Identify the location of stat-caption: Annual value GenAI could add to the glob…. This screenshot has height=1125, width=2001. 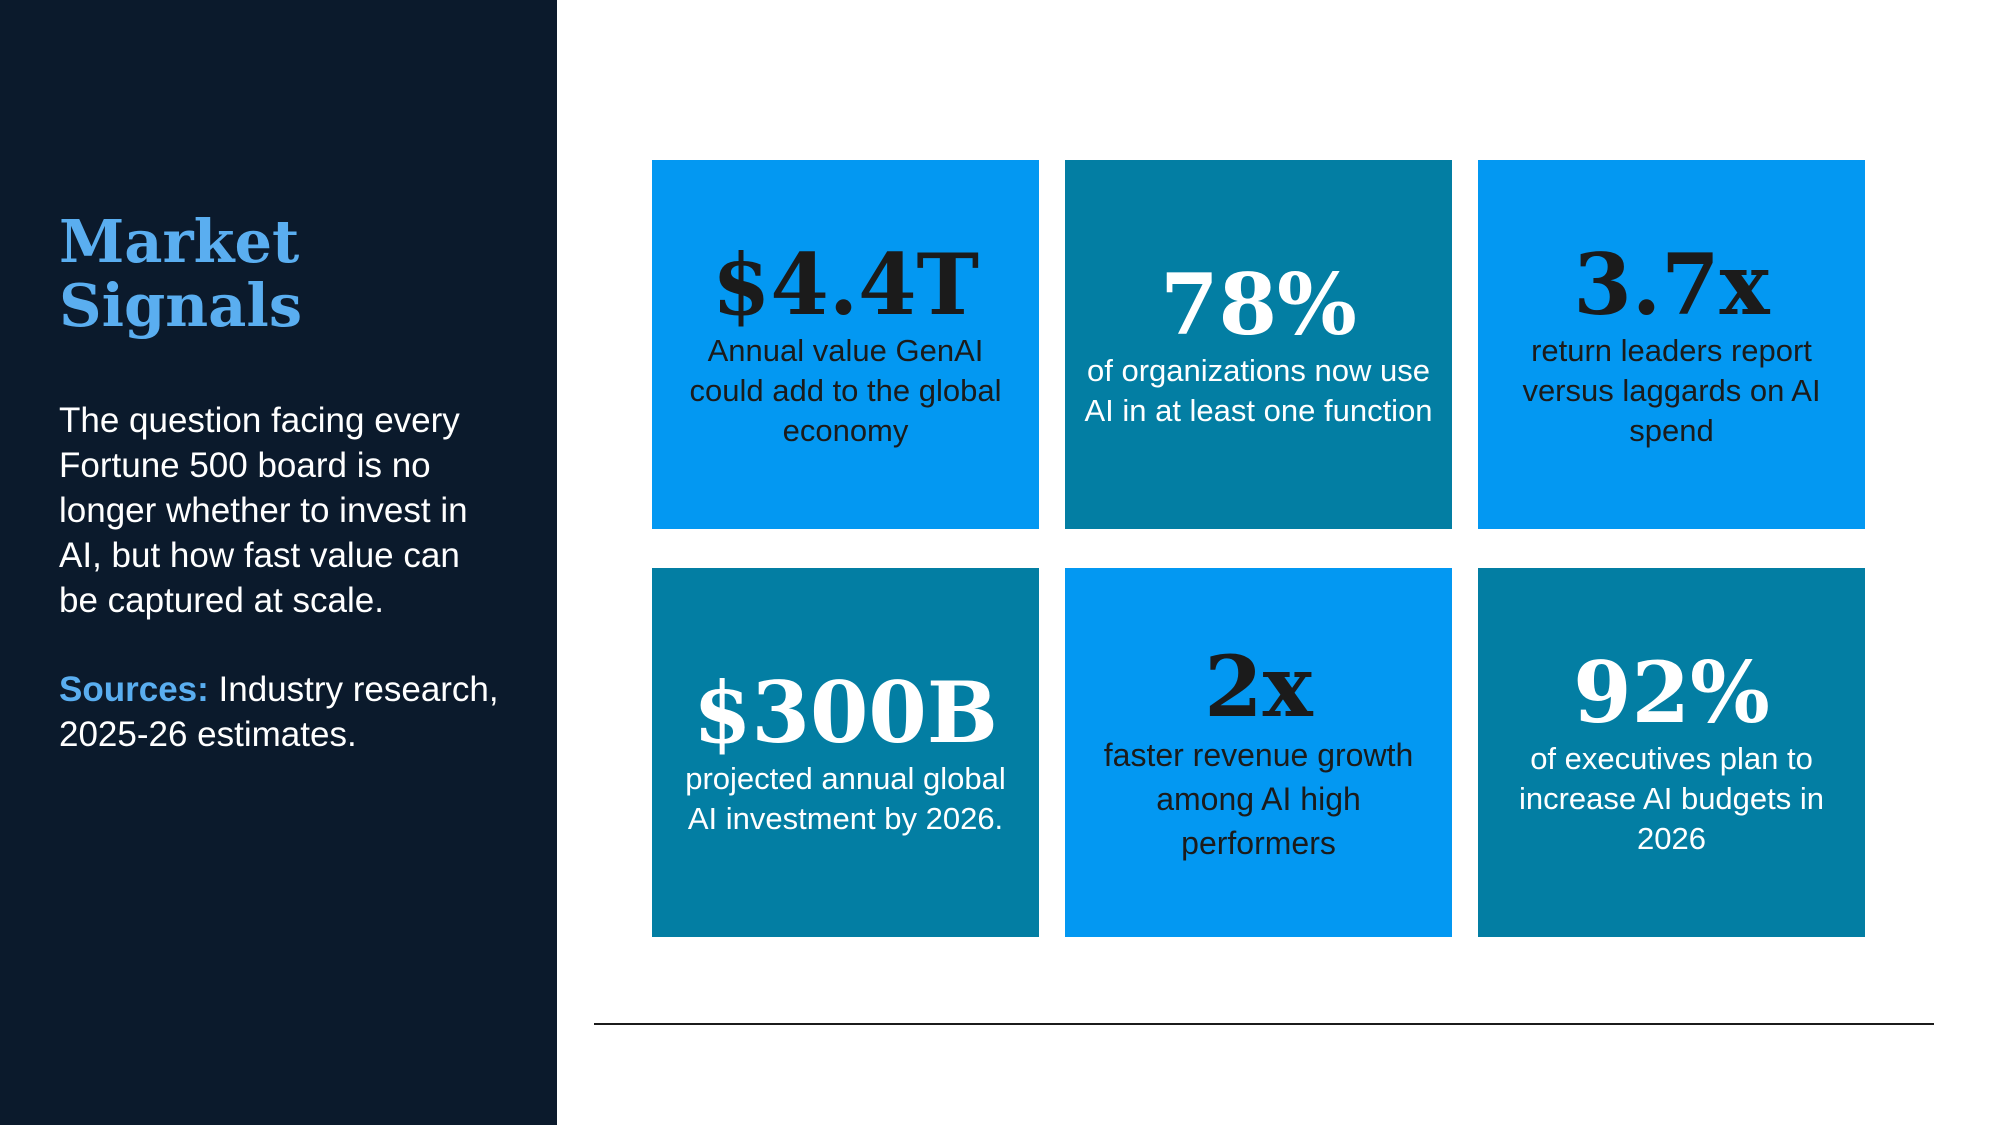
(845, 390).